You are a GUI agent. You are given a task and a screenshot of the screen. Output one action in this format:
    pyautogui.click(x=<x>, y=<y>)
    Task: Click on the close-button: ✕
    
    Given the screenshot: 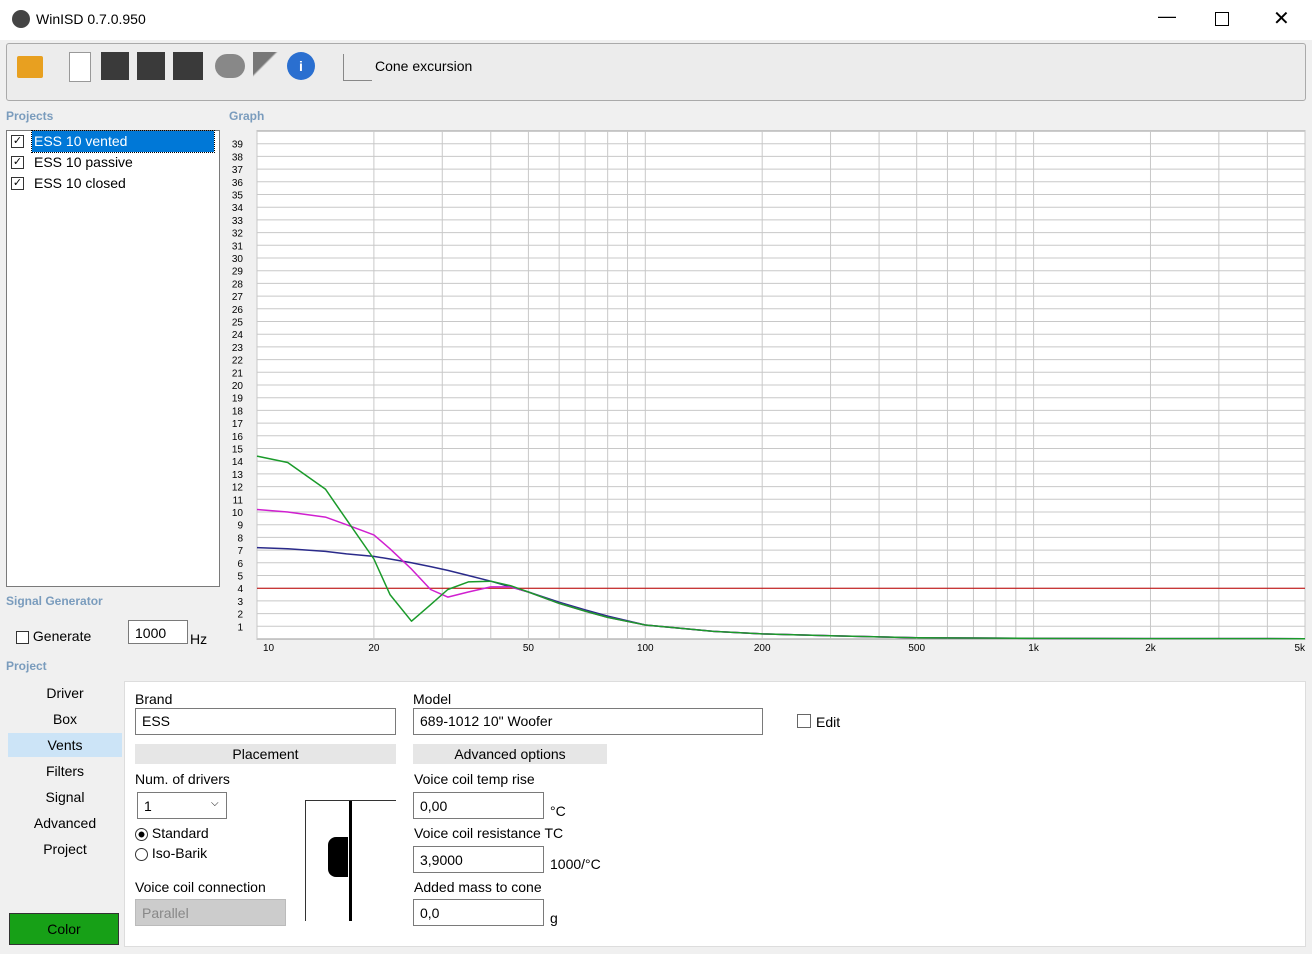 What is the action you would take?
    pyautogui.click(x=1281, y=19)
    